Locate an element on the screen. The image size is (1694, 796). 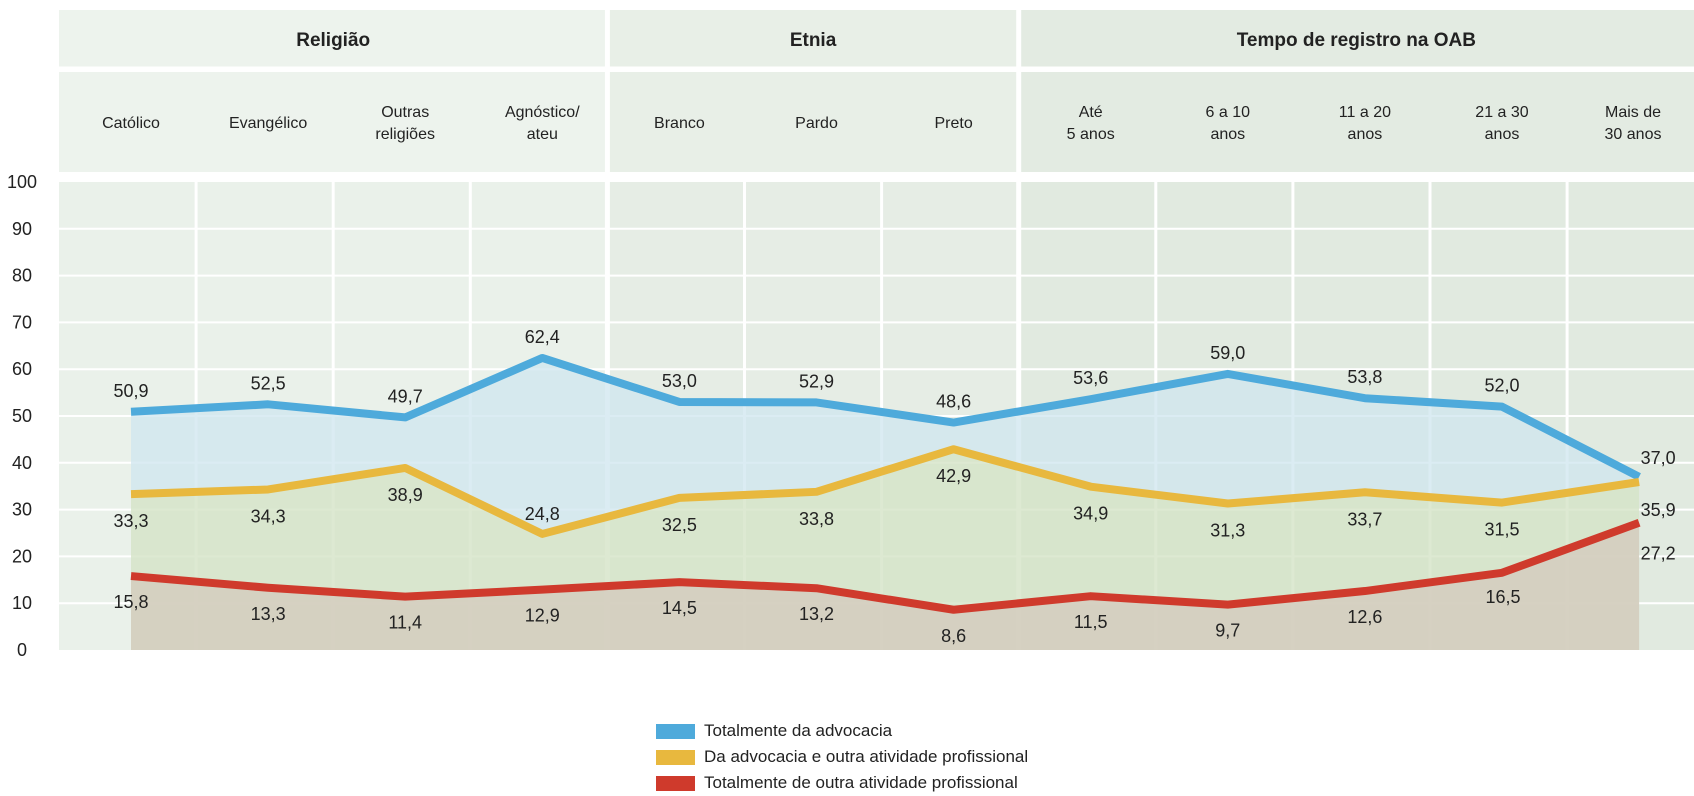
group-label: Tempo de registro na OAB is located at coordinates (1356, 40).